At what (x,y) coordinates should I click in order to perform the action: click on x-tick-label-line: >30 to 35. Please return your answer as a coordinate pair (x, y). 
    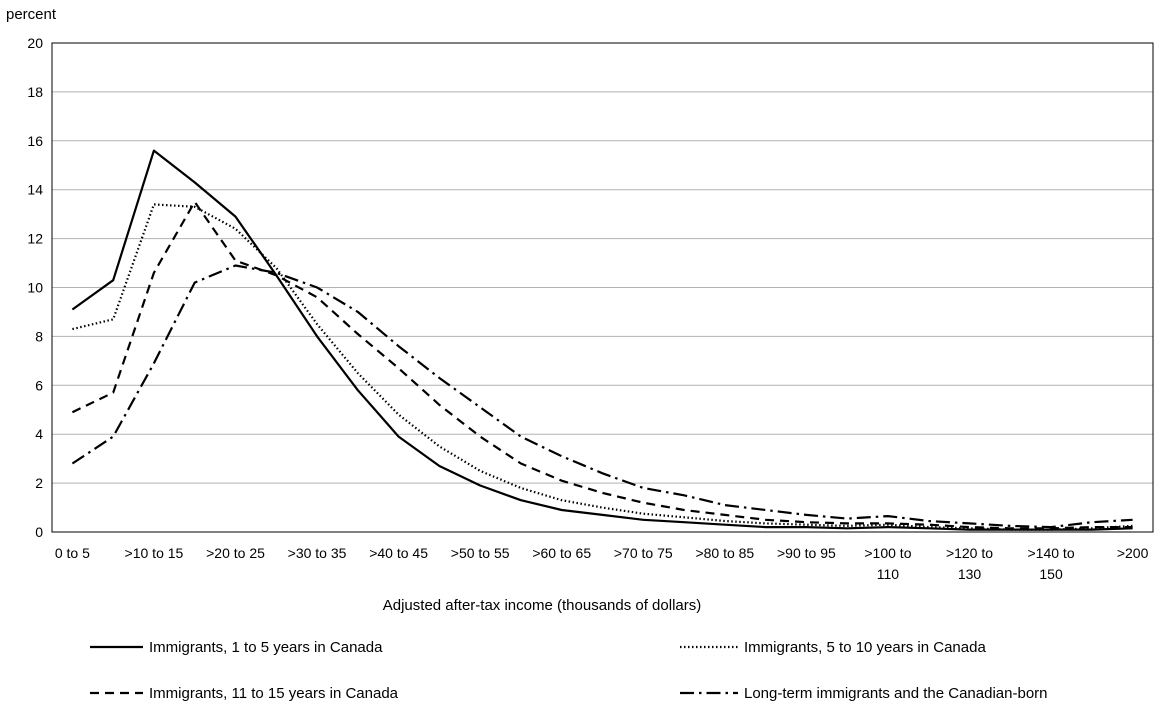
    Looking at the image, I should click on (317, 553).